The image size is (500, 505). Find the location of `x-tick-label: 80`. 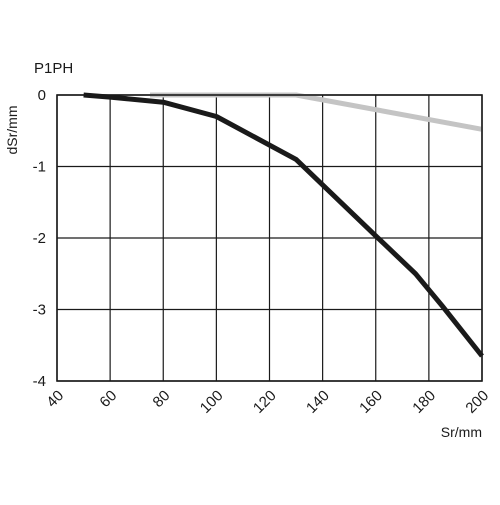

x-tick-label: 80 is located at coordinates (162, 399).